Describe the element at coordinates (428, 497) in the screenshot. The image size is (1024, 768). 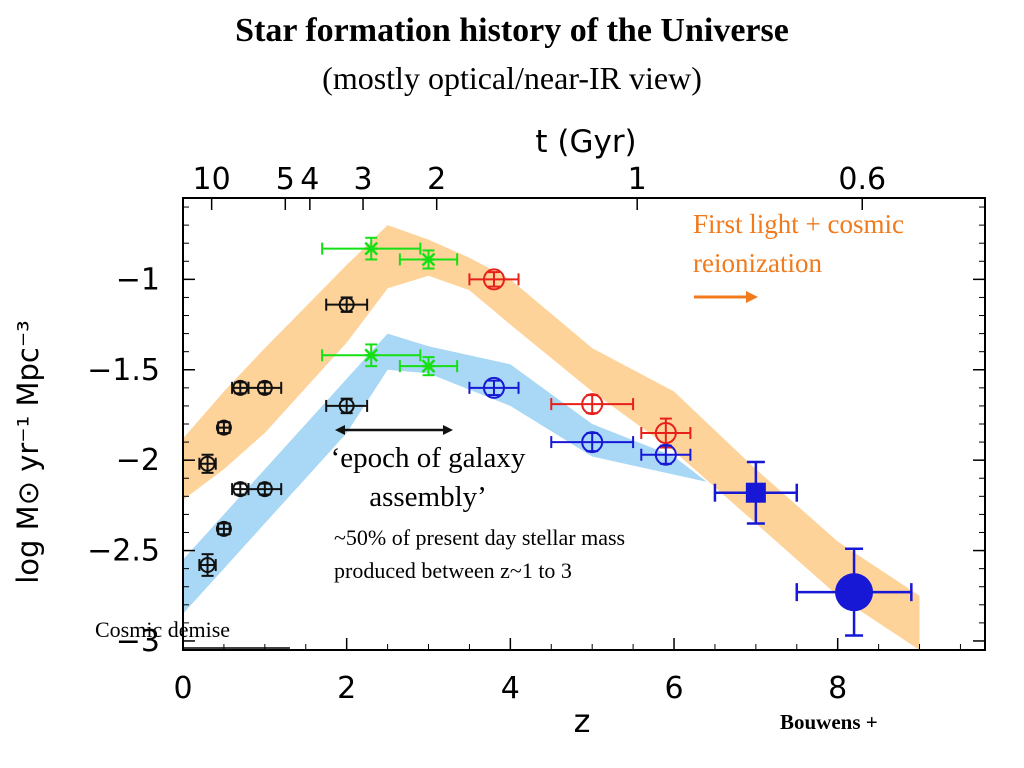
I see `epoch-label-line2: assembly’` at that location.